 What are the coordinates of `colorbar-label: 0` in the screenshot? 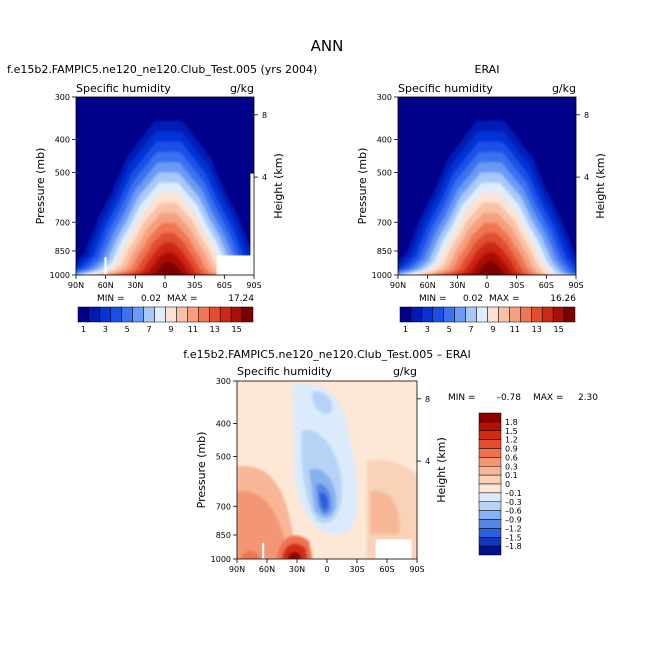 It's located at (507, 484).